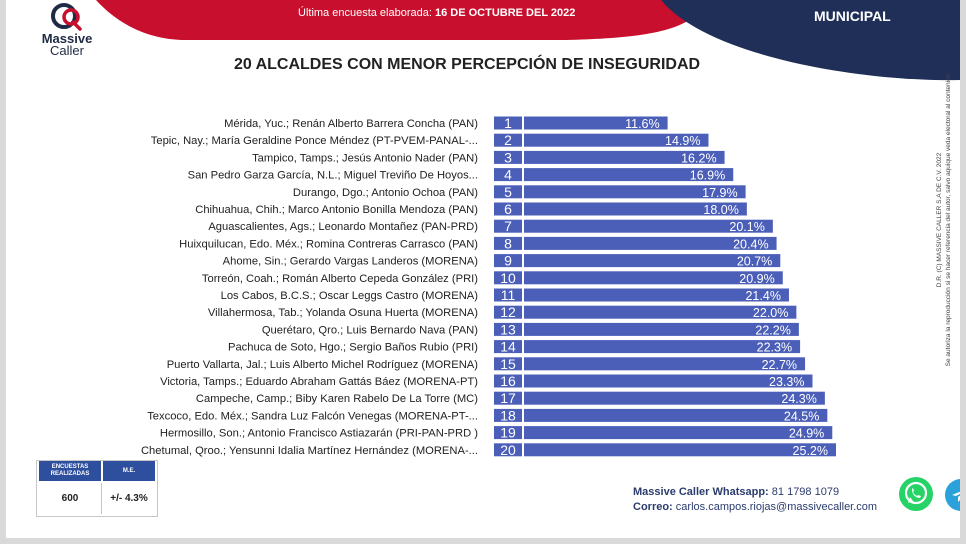  I want to click on logo-text-caller: Caller, so click(67, 50).